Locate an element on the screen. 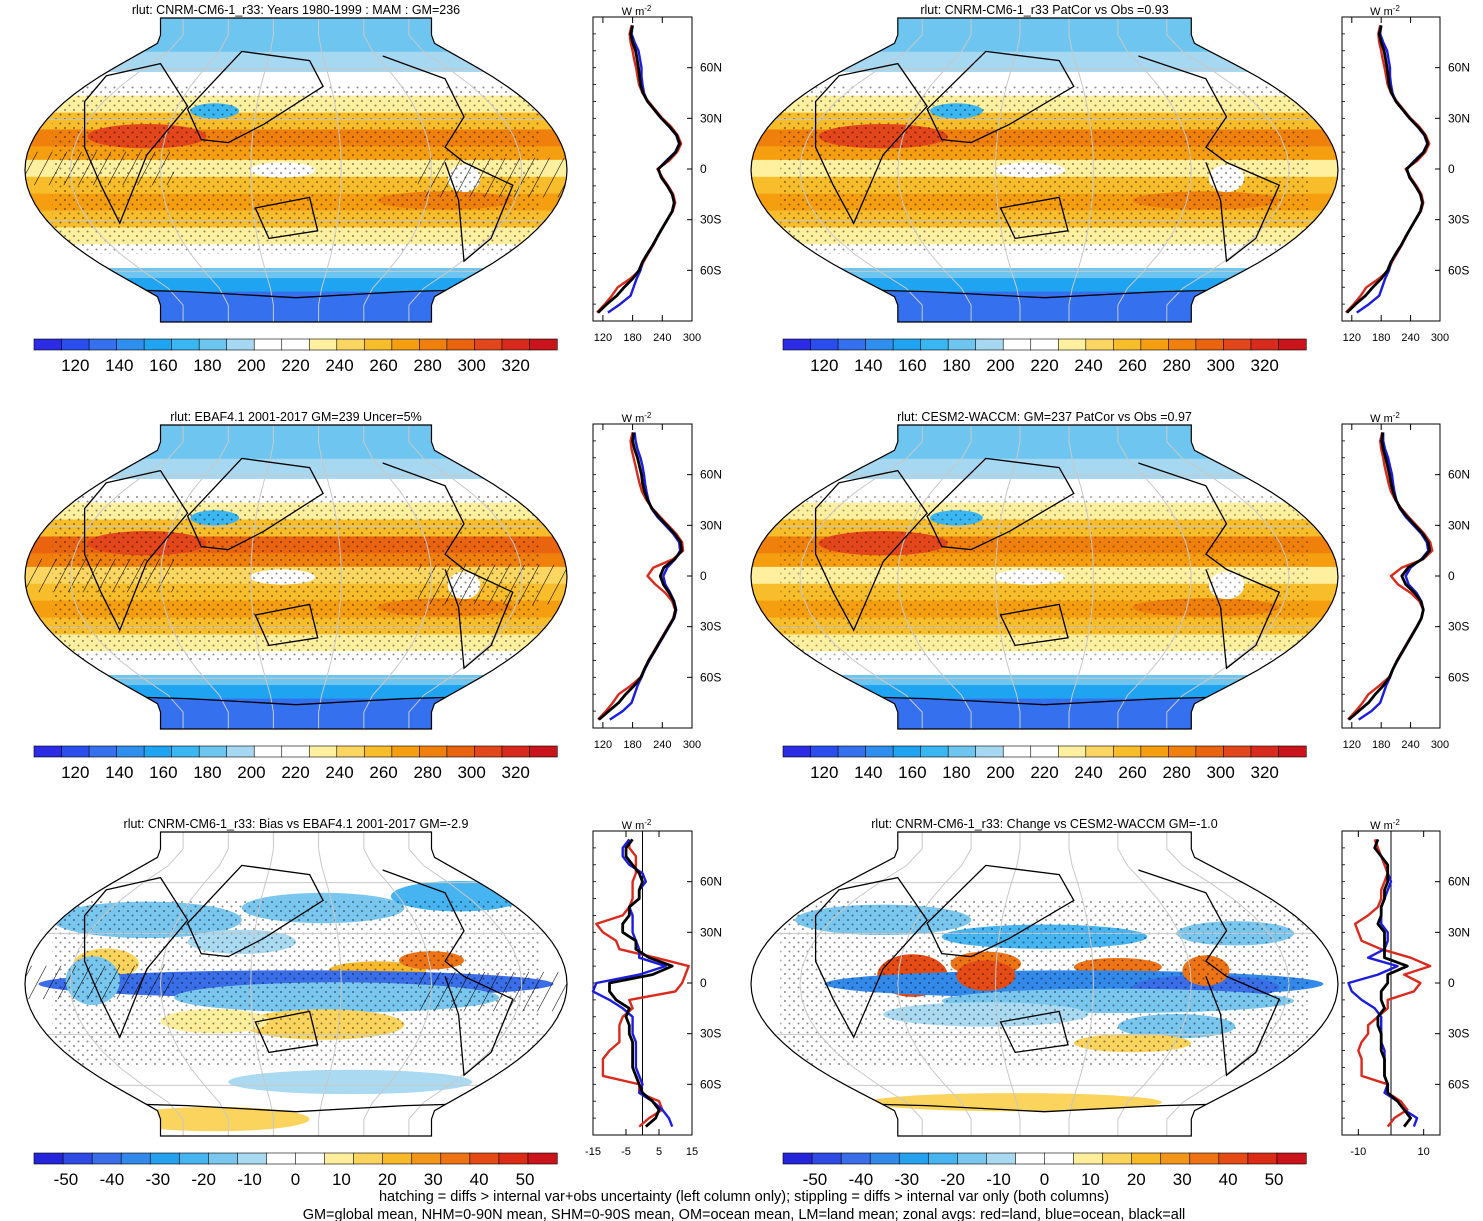 The width and height of the screenshot is (1483, 1221). colorbar-tick-label: -10 is located at coordinates (249, 1179).